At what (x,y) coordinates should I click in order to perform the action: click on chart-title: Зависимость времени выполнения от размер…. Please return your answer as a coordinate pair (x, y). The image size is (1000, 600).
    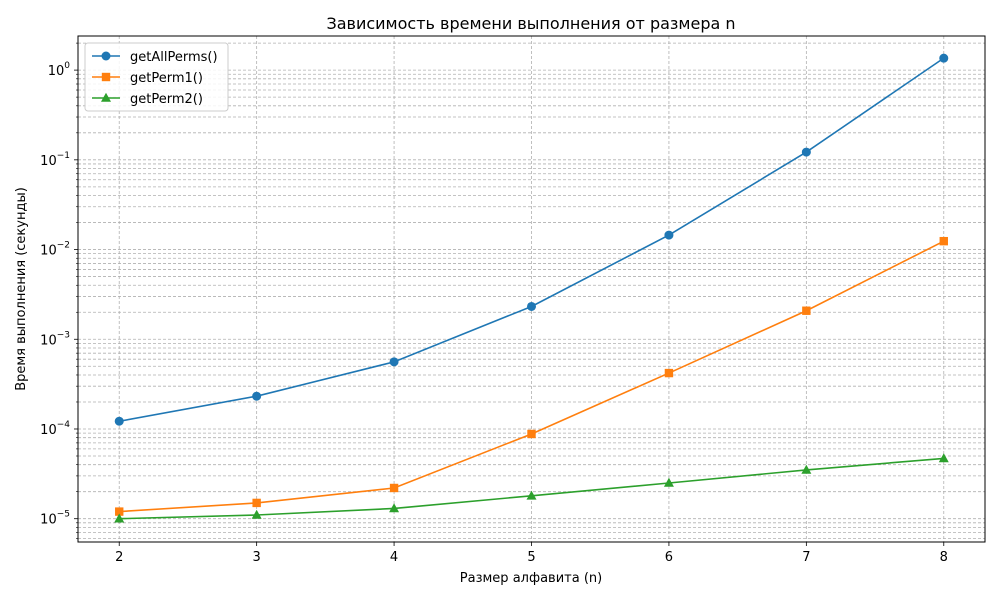
    Looking at the image, I should click on (530, 23).